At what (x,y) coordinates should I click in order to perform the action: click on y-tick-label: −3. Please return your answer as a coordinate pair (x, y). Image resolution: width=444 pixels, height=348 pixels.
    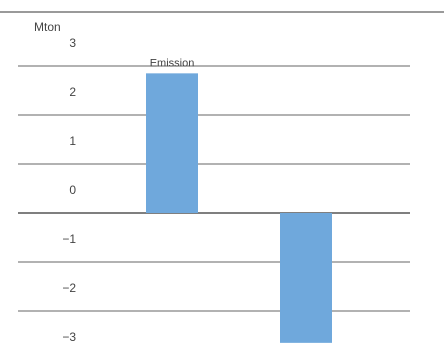
    Looking at the image, I should click on (69, 337).